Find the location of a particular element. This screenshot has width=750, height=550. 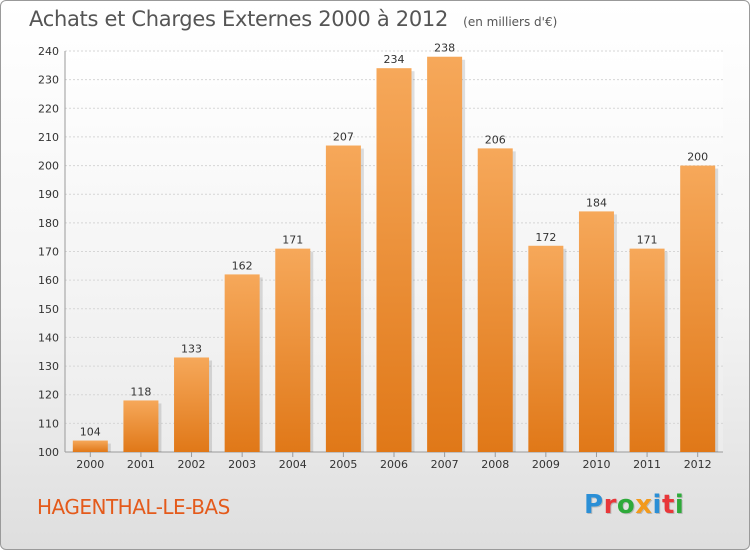

bar-value-label: 207 is located at coordinates (343, 137).